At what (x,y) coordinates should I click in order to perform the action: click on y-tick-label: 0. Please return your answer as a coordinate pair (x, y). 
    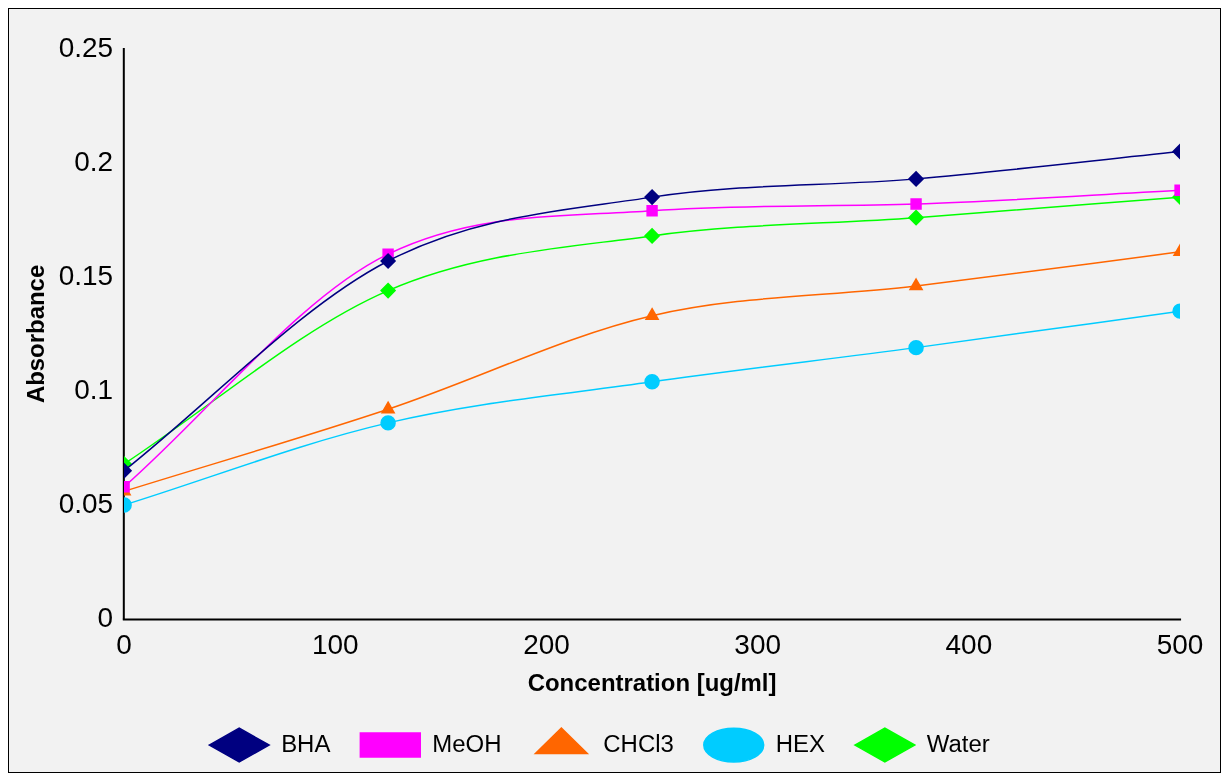
    Looking at the image, I should click on (105, 617).